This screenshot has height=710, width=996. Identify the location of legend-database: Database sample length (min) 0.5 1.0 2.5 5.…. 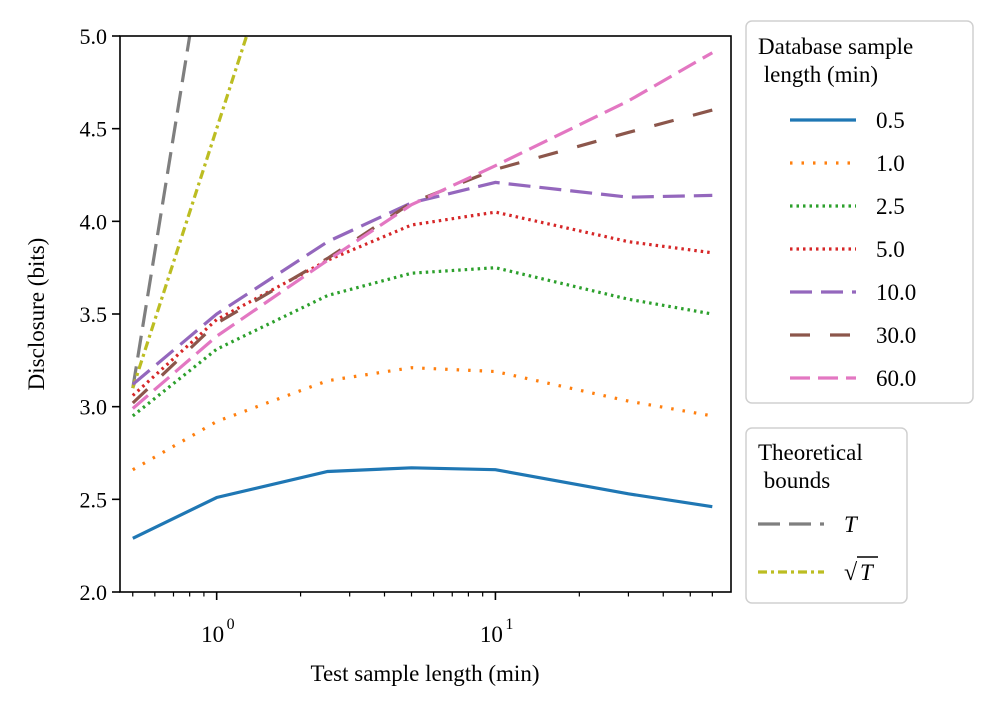
(859, 212).